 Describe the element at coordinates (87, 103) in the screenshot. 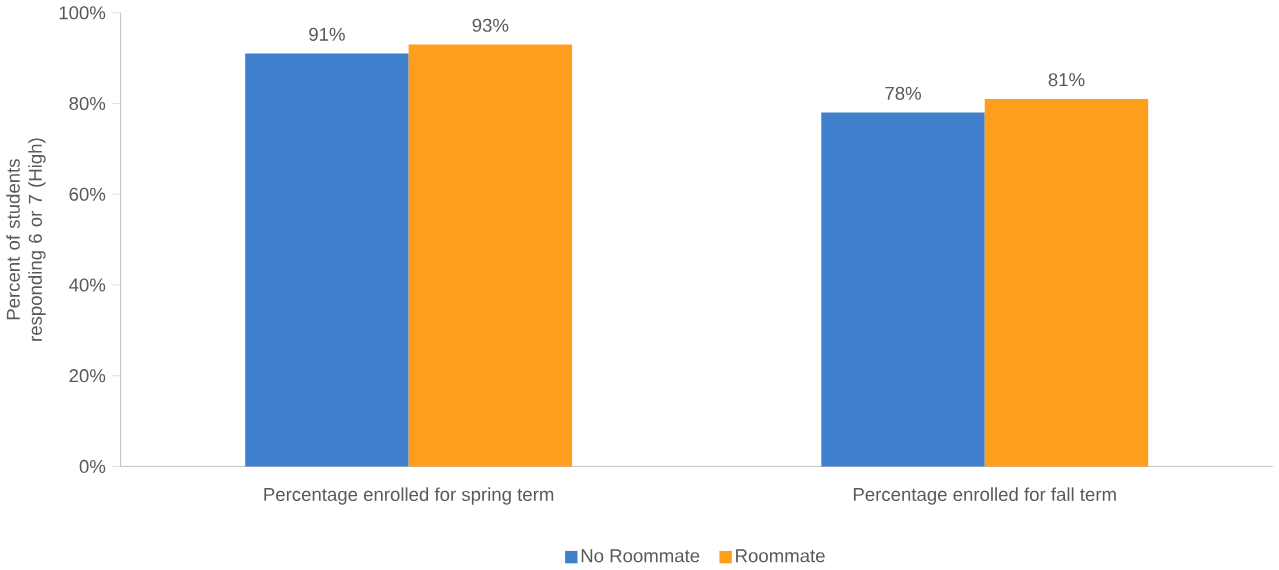

I see `y-tick-label: 80%` at that location.